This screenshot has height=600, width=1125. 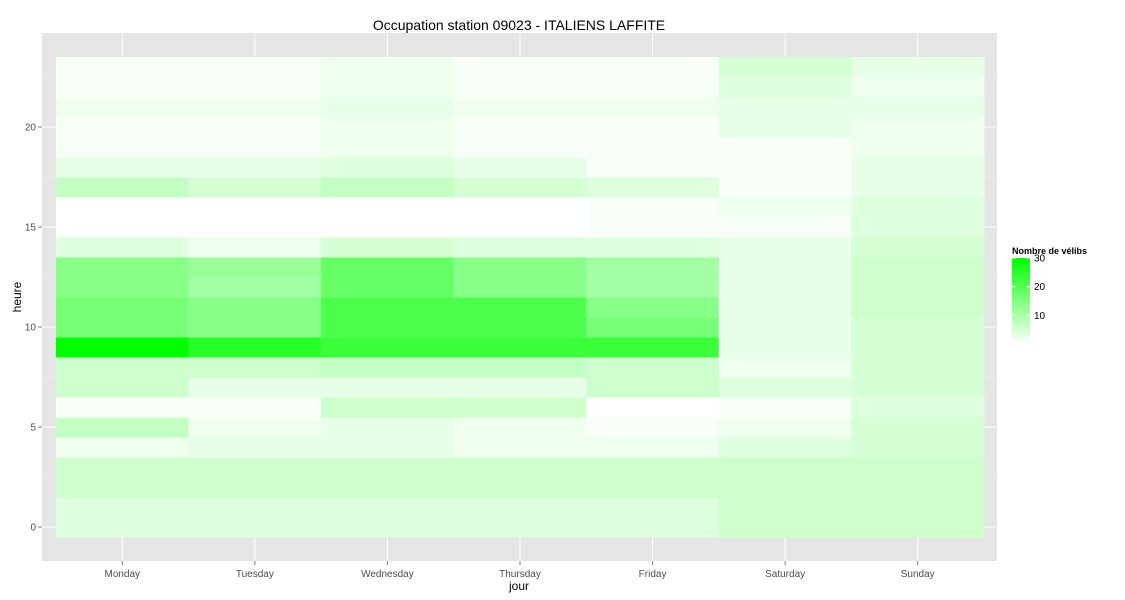 What do you see at coordinates (785, 574) in the screenshot?
I see `x-tick-label: Saturday` at bounding box center [785, 574].